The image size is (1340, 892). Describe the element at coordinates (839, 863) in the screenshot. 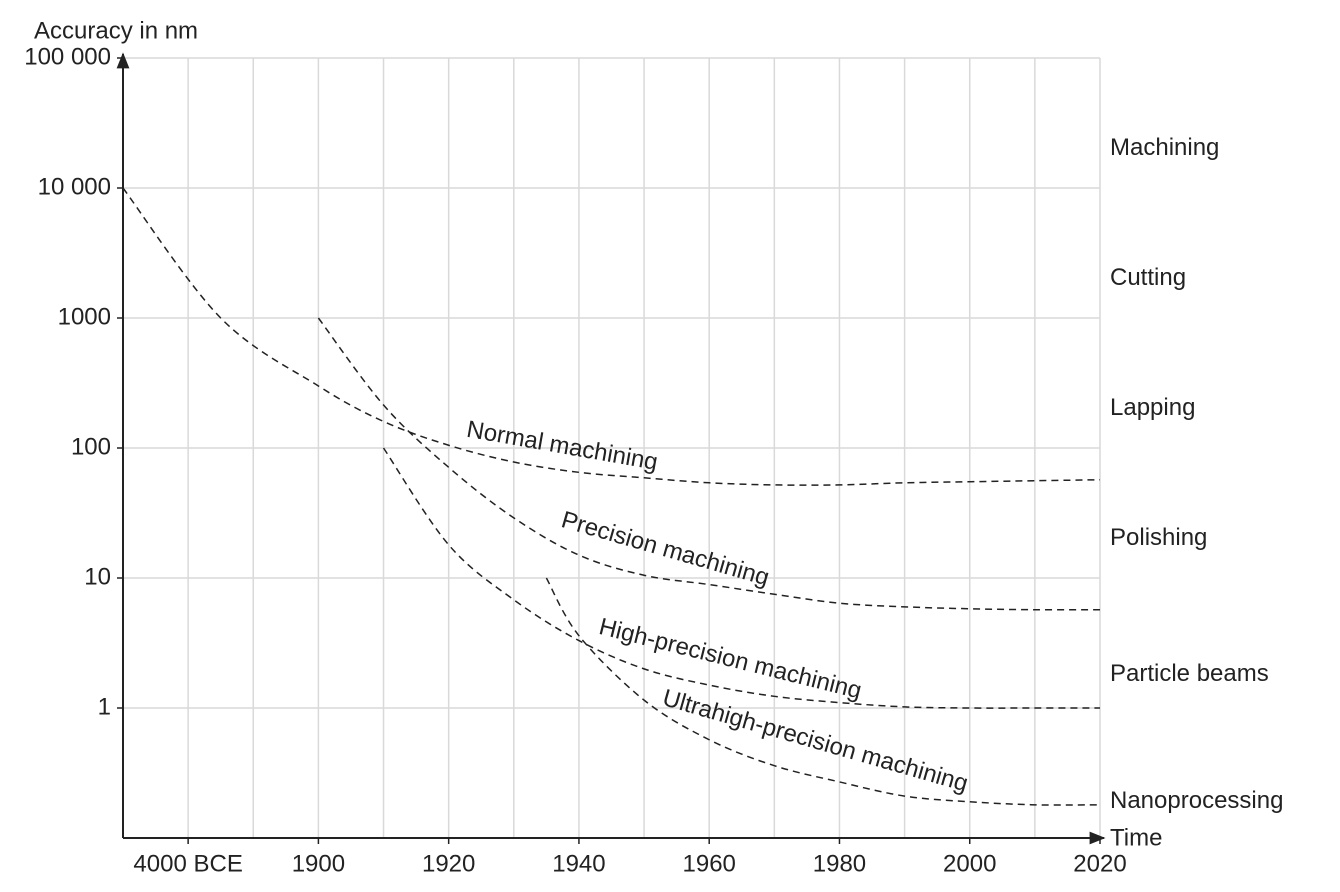

I see `x-tick-label: 1980` at that location.